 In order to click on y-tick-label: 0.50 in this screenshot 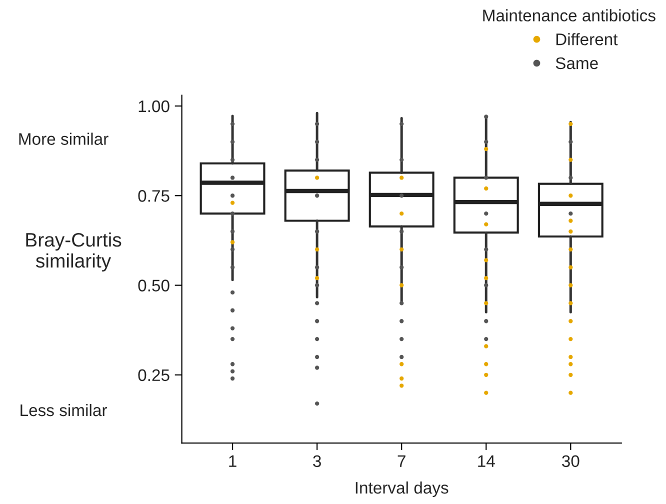, I will do `click(154, 286)`.